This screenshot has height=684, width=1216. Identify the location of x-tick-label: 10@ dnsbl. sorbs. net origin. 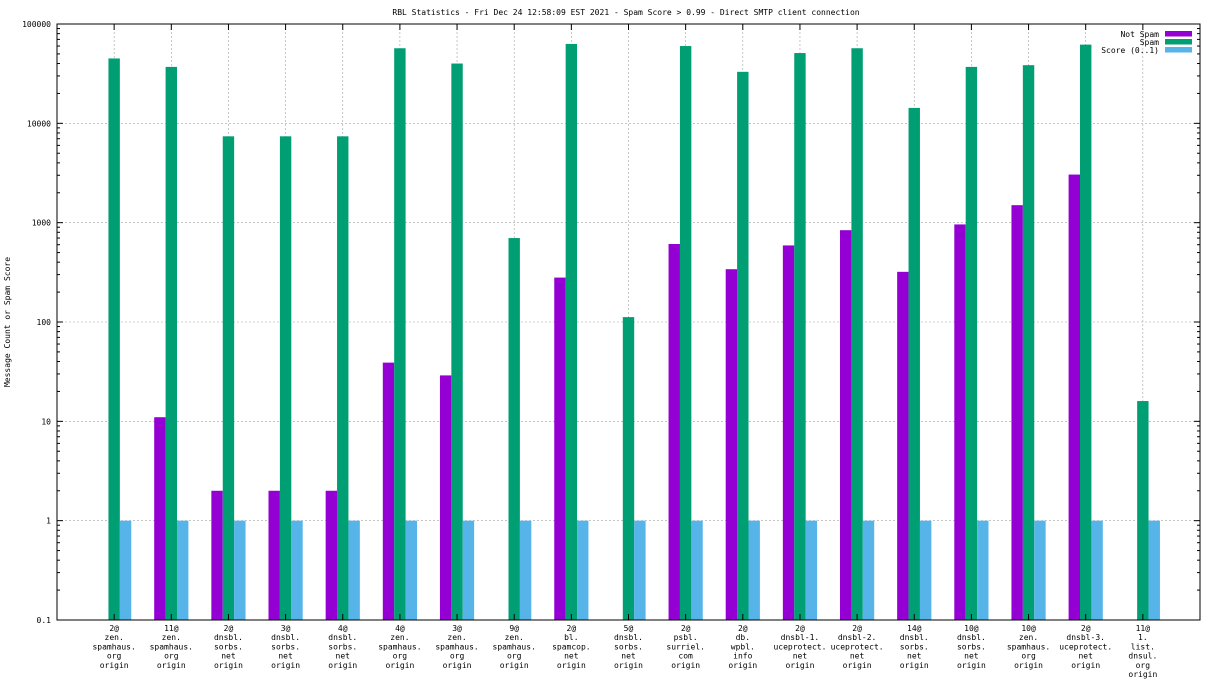
(971, 647).